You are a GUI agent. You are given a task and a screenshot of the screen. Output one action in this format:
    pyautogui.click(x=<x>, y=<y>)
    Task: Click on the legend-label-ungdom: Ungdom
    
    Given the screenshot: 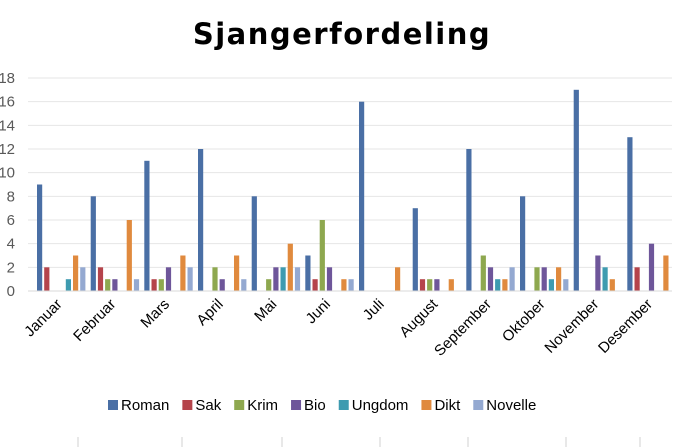 What is the action you would take?
    pyautogui.click(x=380, y=405)
    